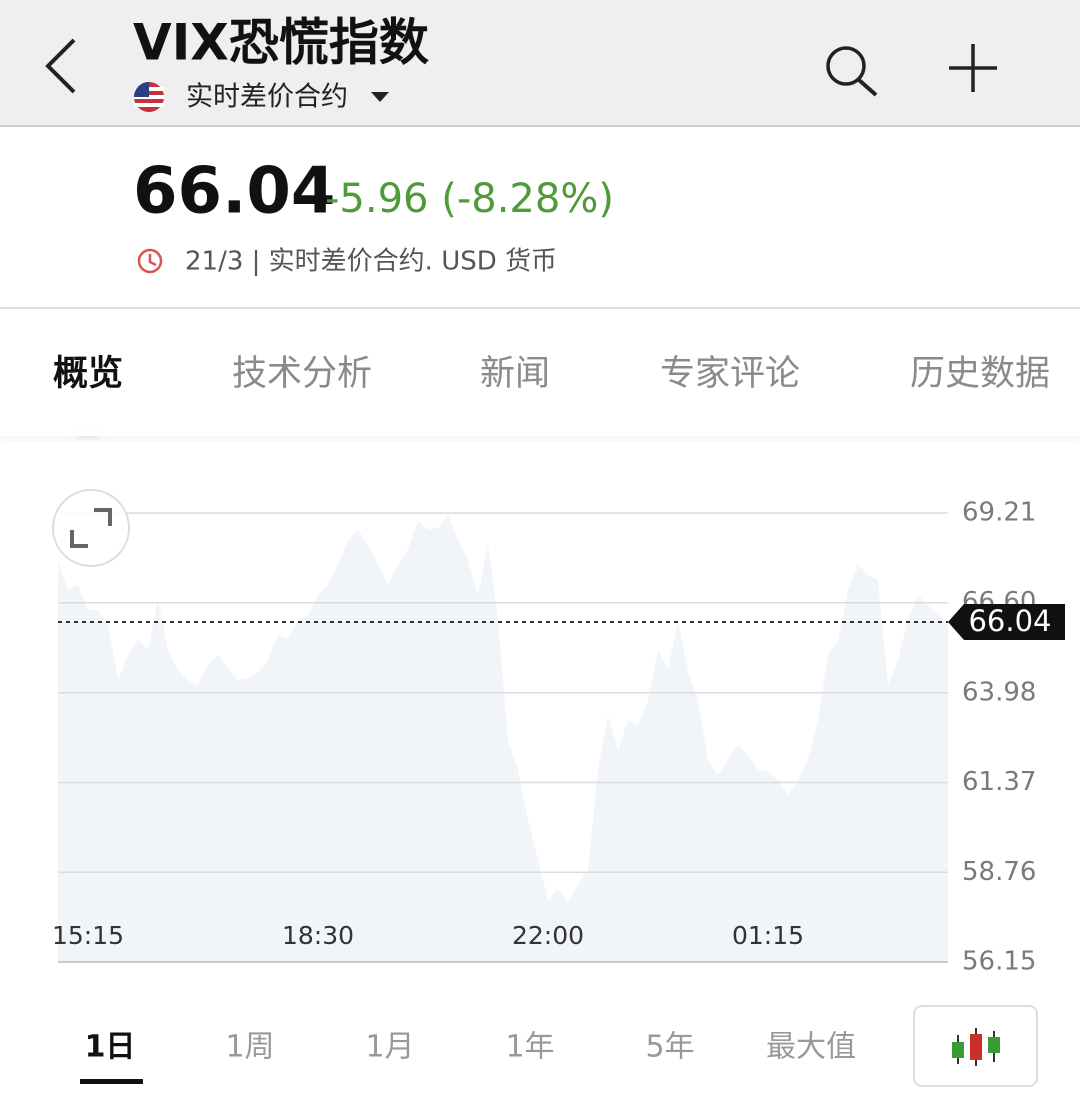 Image resolution: width=1080 pixels, height=1108 pixels. I want to click on x-tick-label: 18:30, so click(318, 935).